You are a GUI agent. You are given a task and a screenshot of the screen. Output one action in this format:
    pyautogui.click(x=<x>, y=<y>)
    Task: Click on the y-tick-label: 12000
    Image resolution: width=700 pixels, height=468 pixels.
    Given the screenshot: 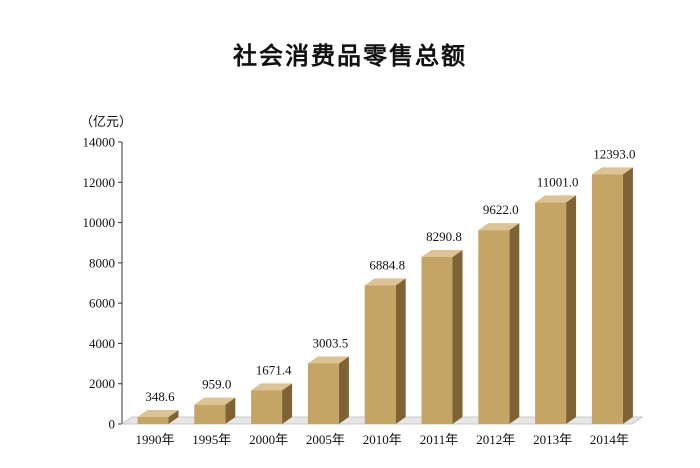 What is the action you would take?
    pyautogui.click(x=99, y=182)
    